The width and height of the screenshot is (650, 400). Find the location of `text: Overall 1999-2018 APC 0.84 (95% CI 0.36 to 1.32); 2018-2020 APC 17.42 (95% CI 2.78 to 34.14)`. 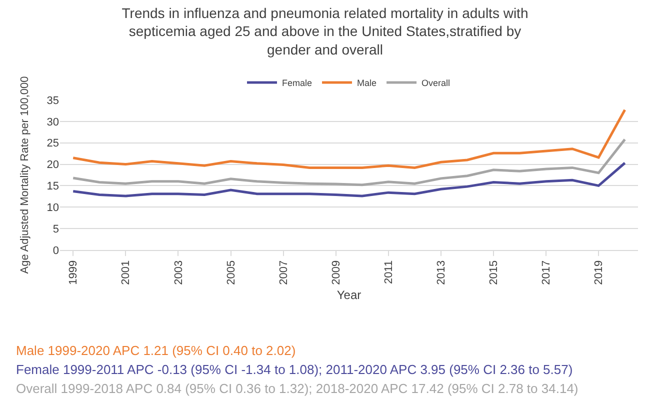

text: Overall 1999-2018 APC 0.84 (95% CI 0.36 to 1.32); 2018-2020 APC 17.42 (95% CI 2.78 to 34.14) is located at coordinates (297, 388).